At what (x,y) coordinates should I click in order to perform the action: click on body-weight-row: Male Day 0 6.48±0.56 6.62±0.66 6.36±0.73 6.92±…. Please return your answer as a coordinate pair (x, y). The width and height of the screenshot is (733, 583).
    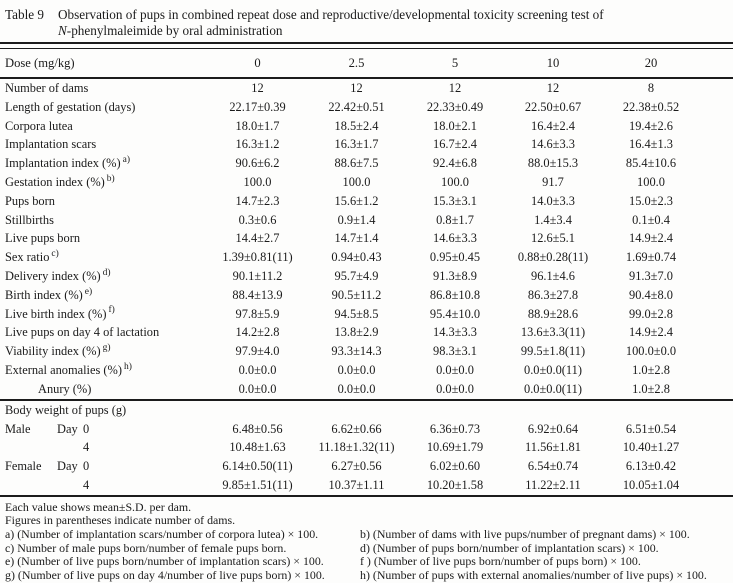
    Looking at the image, I should click on (366, 429).